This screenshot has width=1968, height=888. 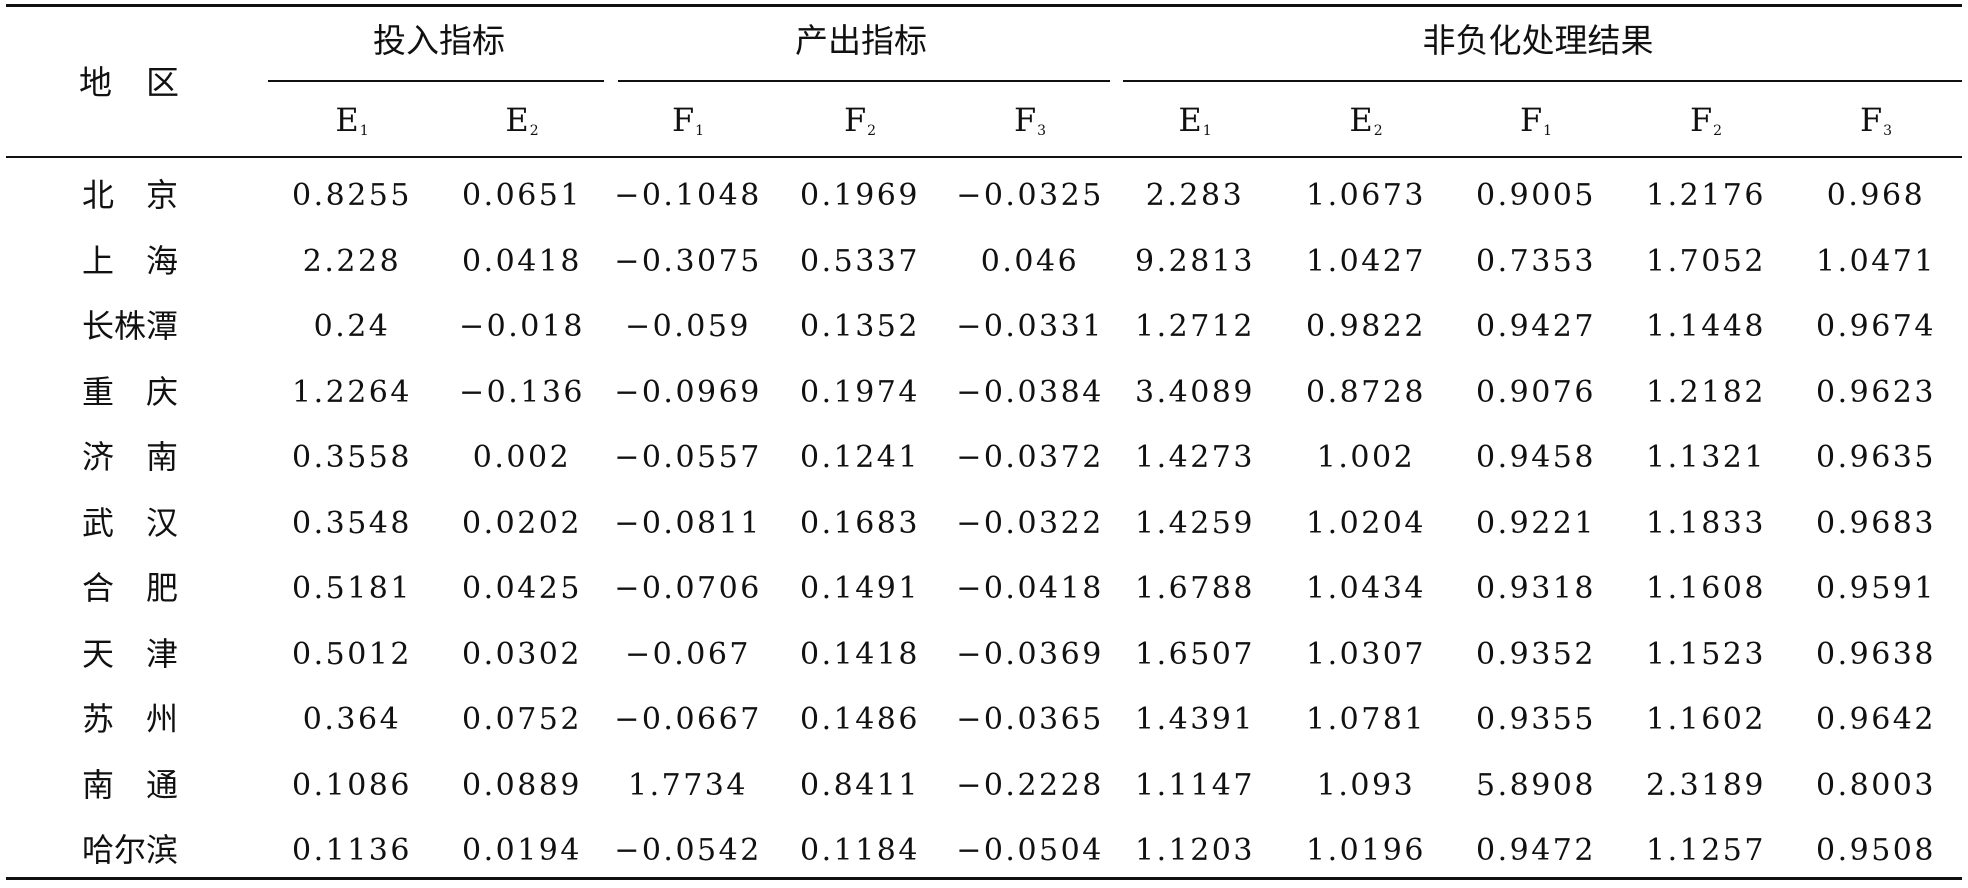 What do you see at coordinates (352, 392) in the screenshot?
I see `value-cell: 1.2264` at bounding box center [352, 392].